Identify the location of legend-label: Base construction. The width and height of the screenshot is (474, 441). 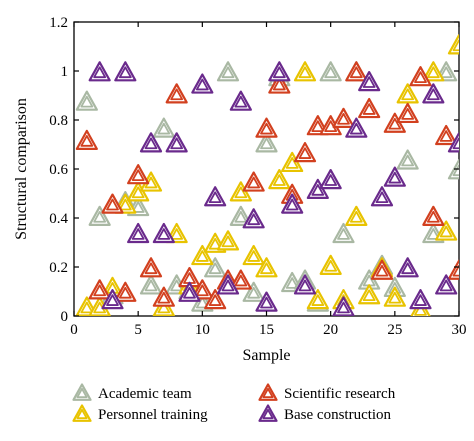
(338, 415).